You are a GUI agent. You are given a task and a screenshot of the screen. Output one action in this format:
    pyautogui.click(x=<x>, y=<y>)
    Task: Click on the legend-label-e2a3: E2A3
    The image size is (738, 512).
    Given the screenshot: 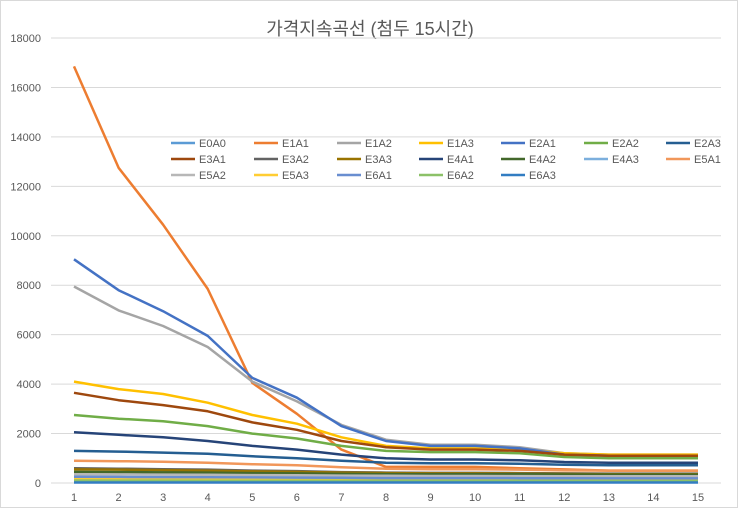 What is the action you would take?
    pyautogui.click(x=707, y=144)
    